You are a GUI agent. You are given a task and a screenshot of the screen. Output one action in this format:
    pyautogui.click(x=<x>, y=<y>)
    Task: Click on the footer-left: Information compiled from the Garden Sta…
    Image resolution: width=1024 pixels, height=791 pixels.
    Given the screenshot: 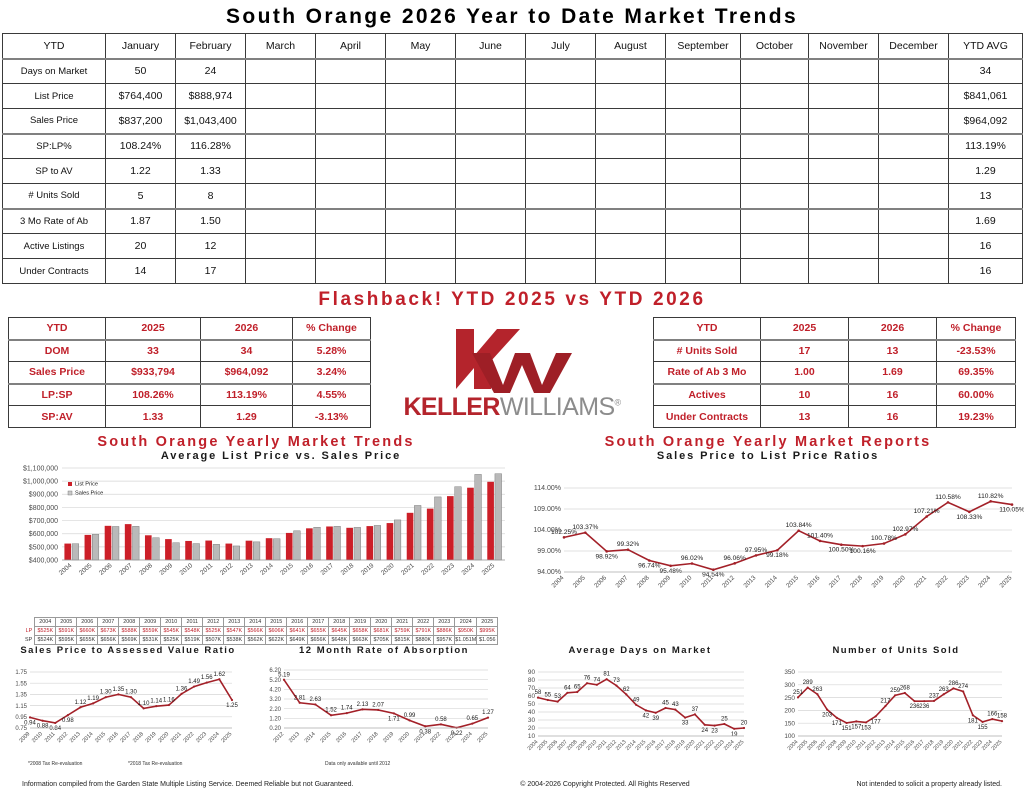 What is the action you would take?
    pyautogui.click(x=188, y=784)
    